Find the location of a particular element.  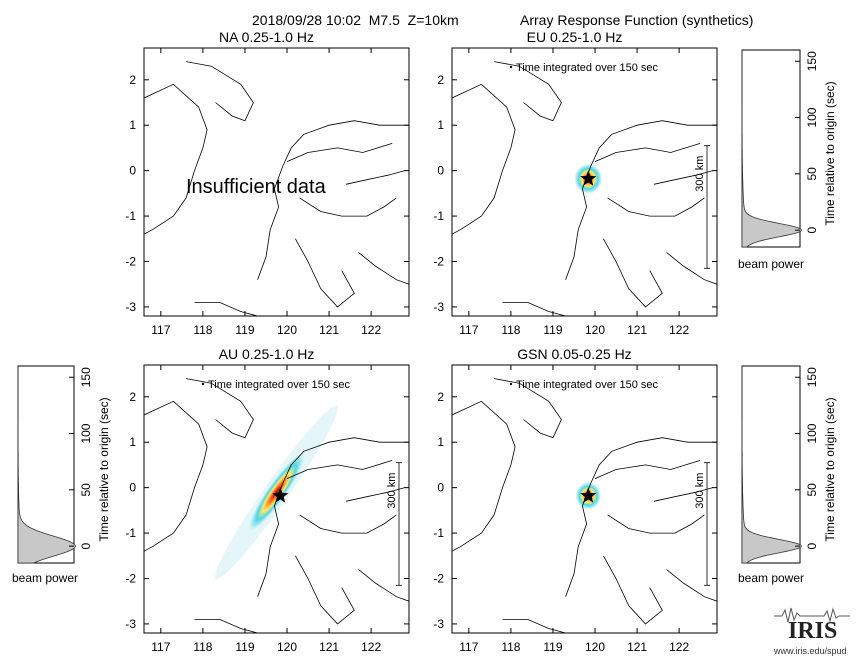

iris-logo-icon is located at coordinates (812, 615).